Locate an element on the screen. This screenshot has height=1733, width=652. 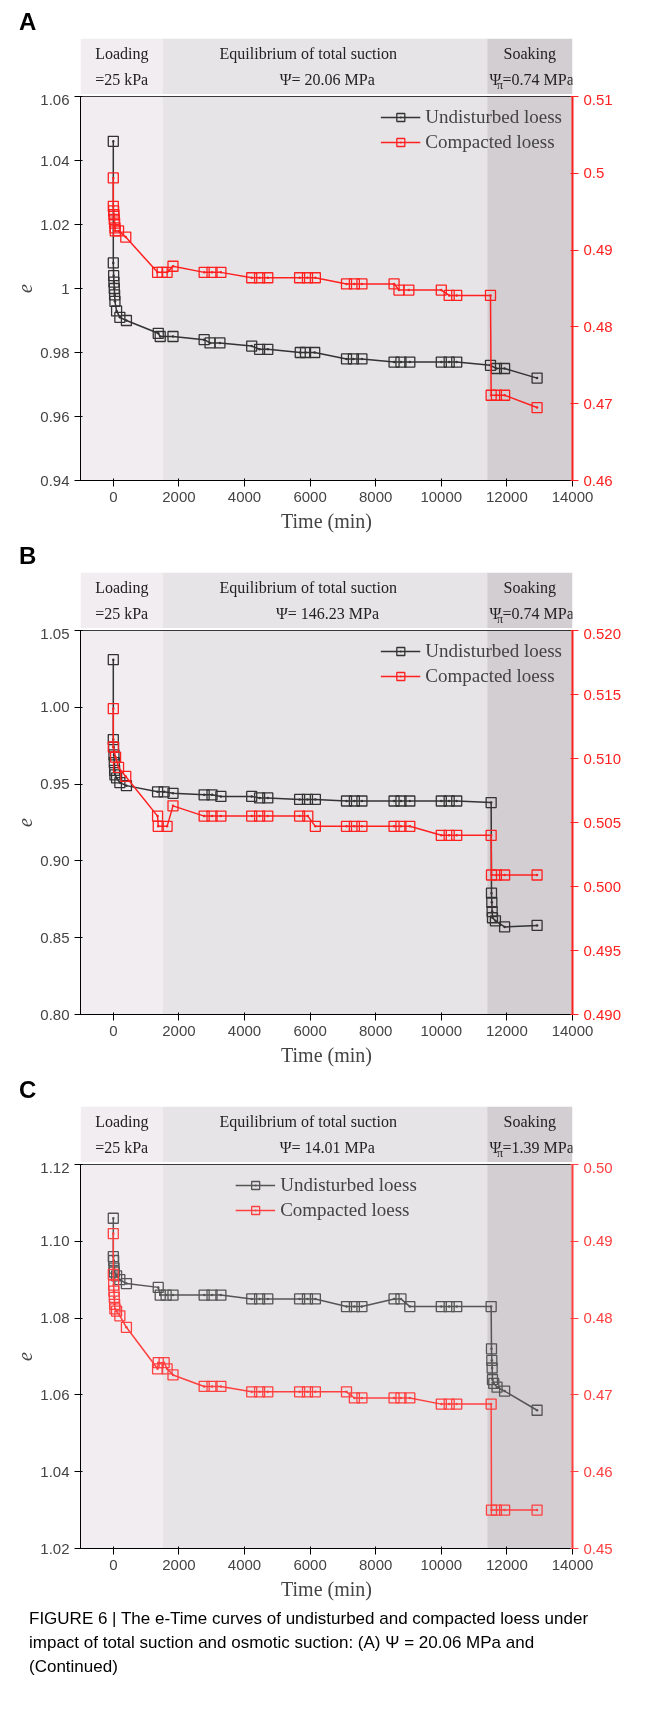
y-tick-label: 0.90 is located at coordinates (55, 860).